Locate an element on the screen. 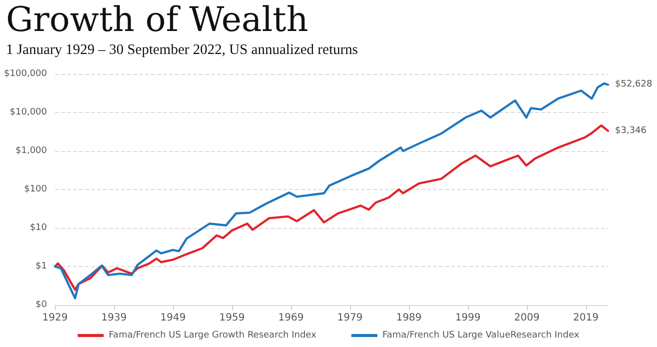 Image resolution: width=657 pixels, height=347 pixels. y-tick-label: $1,000 is located at coordinates (32, 151).